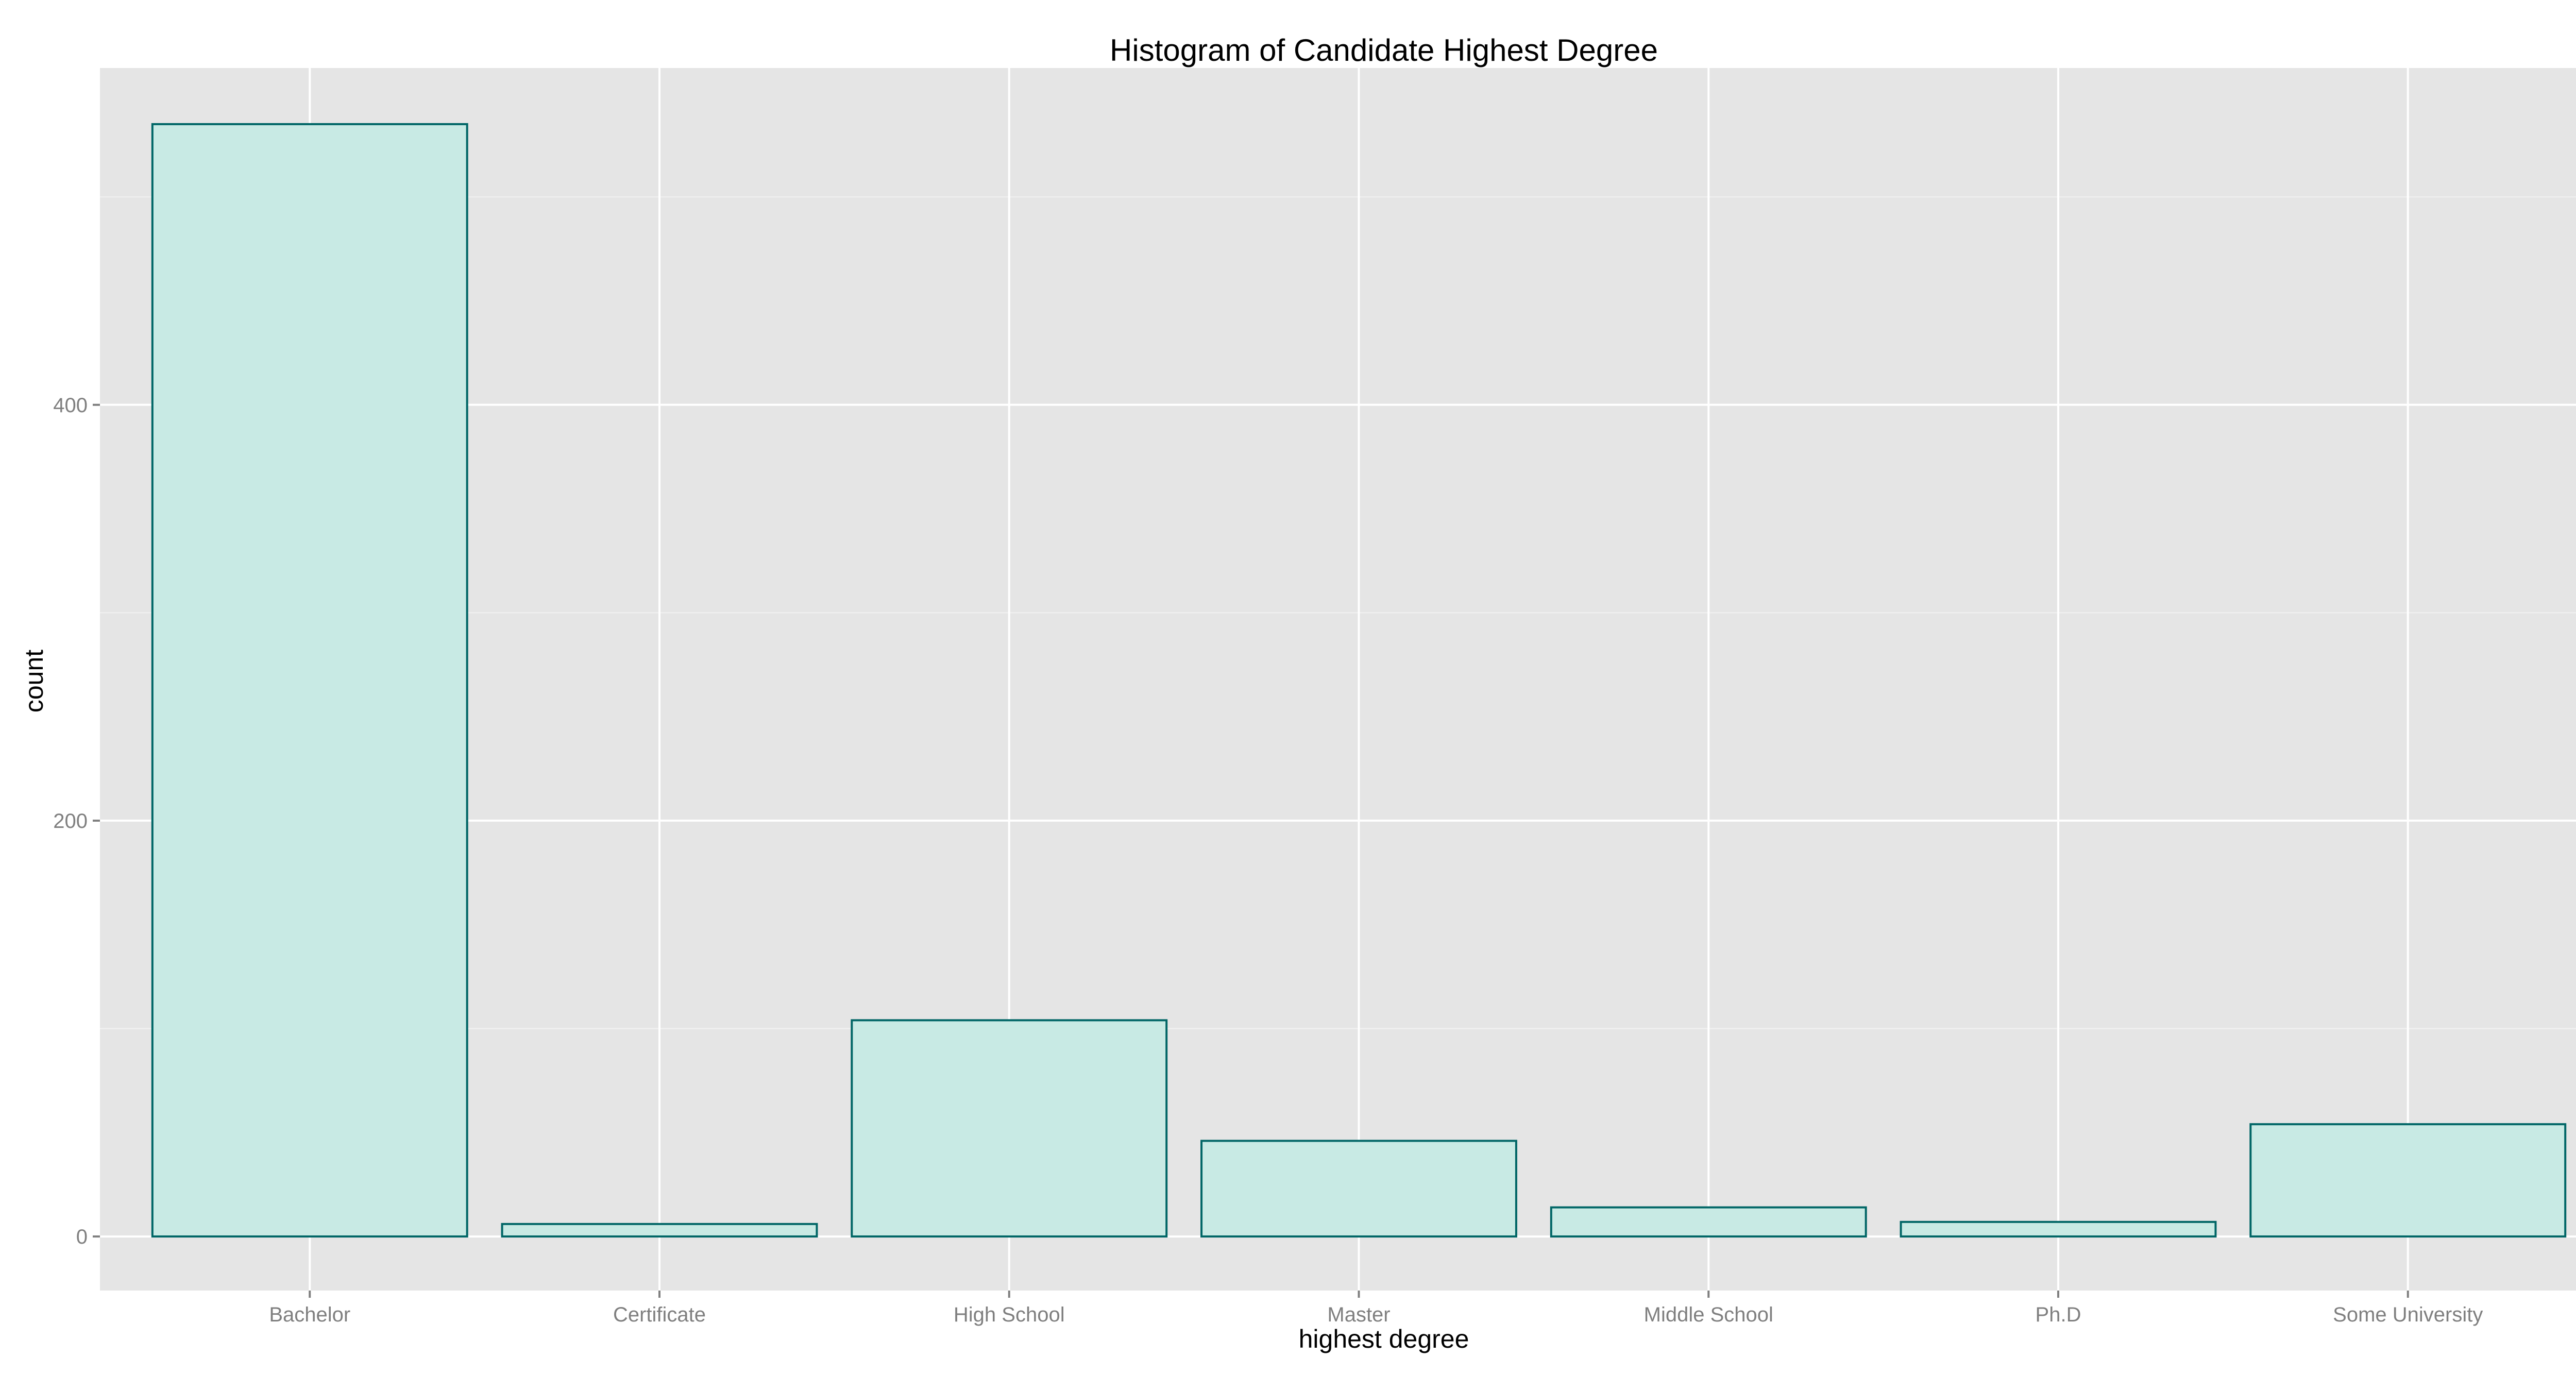 Image resolution: width=2576 pixels, height=1374 pixels. Describe the element at coordinates (1708, 1222) in the screenshot. I see `bar-middle-school` at that location.